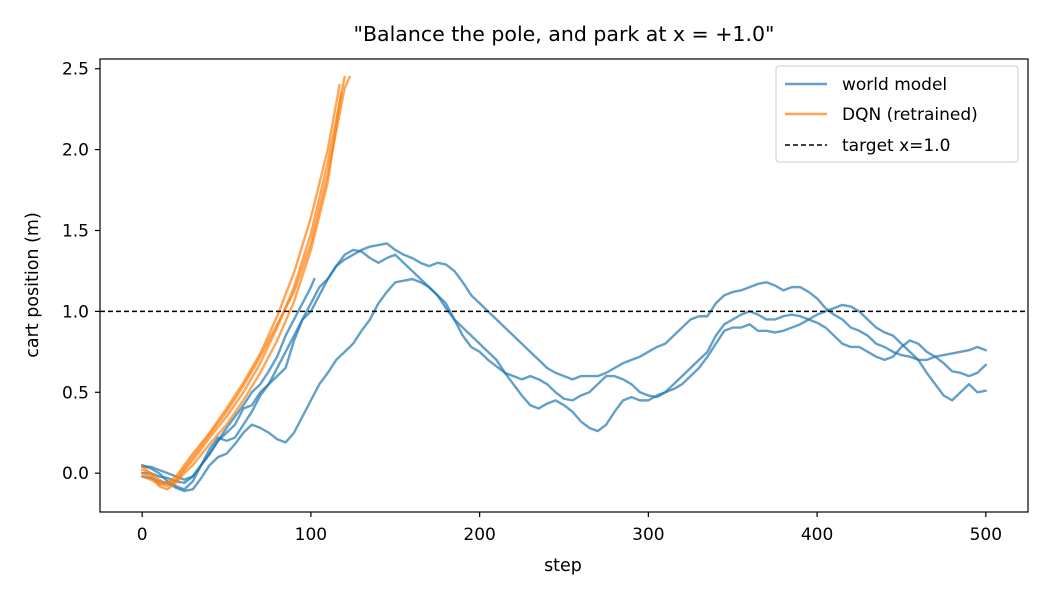 The image size is (1050, 600). I want to click on y-axis-label: cart position (m), so click(33, 285).